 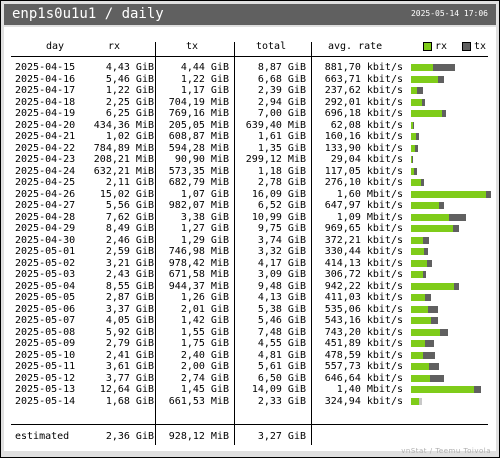 I want to click on estimate-divider, so click(x=249, y=424).